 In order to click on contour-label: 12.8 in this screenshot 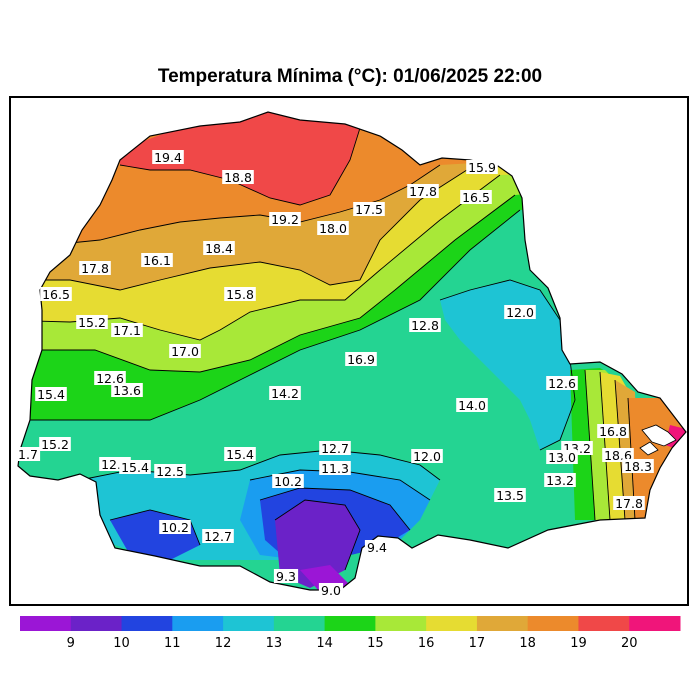, I will do `click(425, 325)`.